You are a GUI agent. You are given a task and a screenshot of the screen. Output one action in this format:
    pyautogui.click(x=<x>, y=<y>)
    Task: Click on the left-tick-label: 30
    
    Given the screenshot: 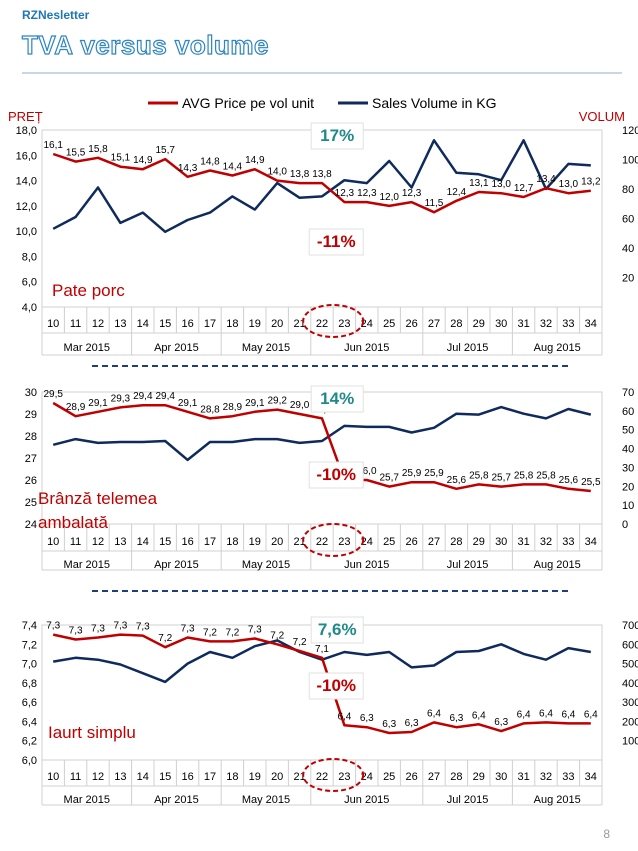 What is the action you would take?
    pyautogui.click(x=31, y=393)
    